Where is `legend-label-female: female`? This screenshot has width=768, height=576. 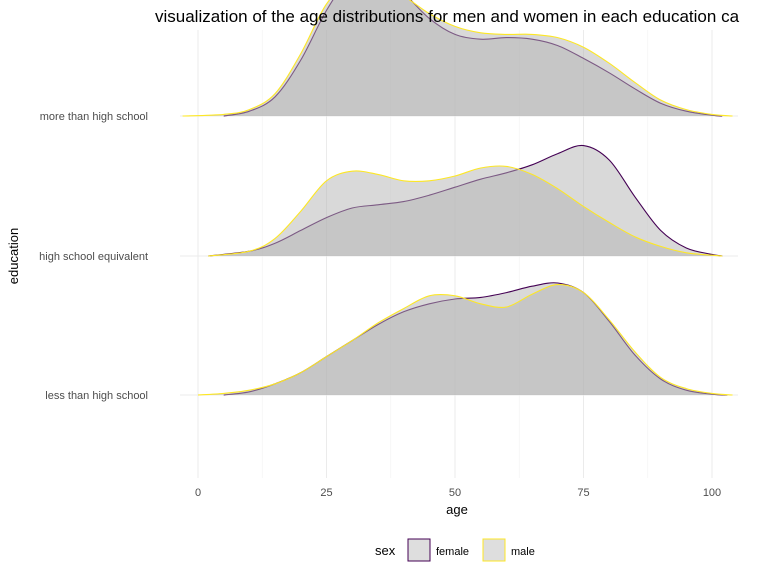
legend-label-female: female is located at coordinates (452, 552).